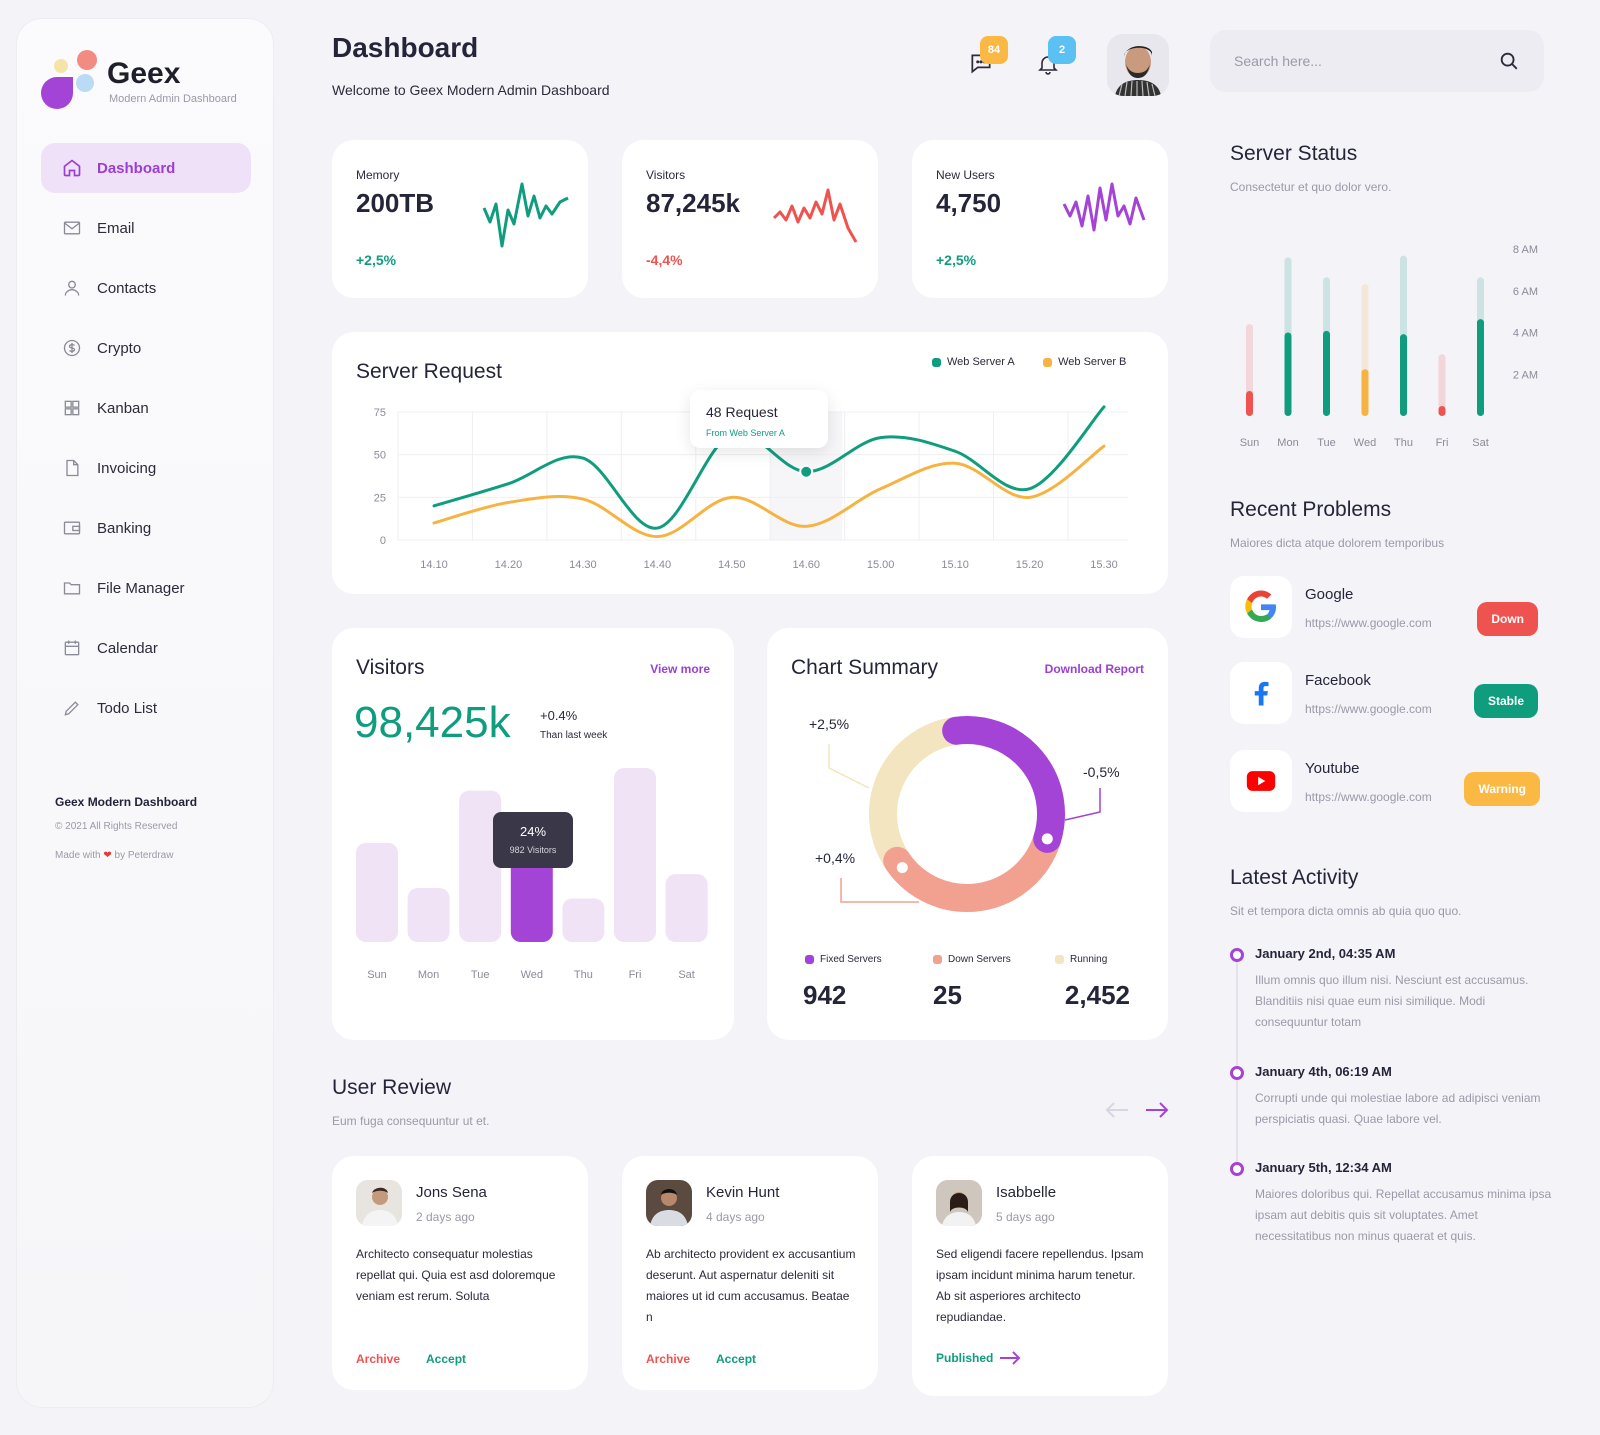  Describe the element at coordinates (405, 47) in the screenshot. I see `page-title: Dashboard` at that location.